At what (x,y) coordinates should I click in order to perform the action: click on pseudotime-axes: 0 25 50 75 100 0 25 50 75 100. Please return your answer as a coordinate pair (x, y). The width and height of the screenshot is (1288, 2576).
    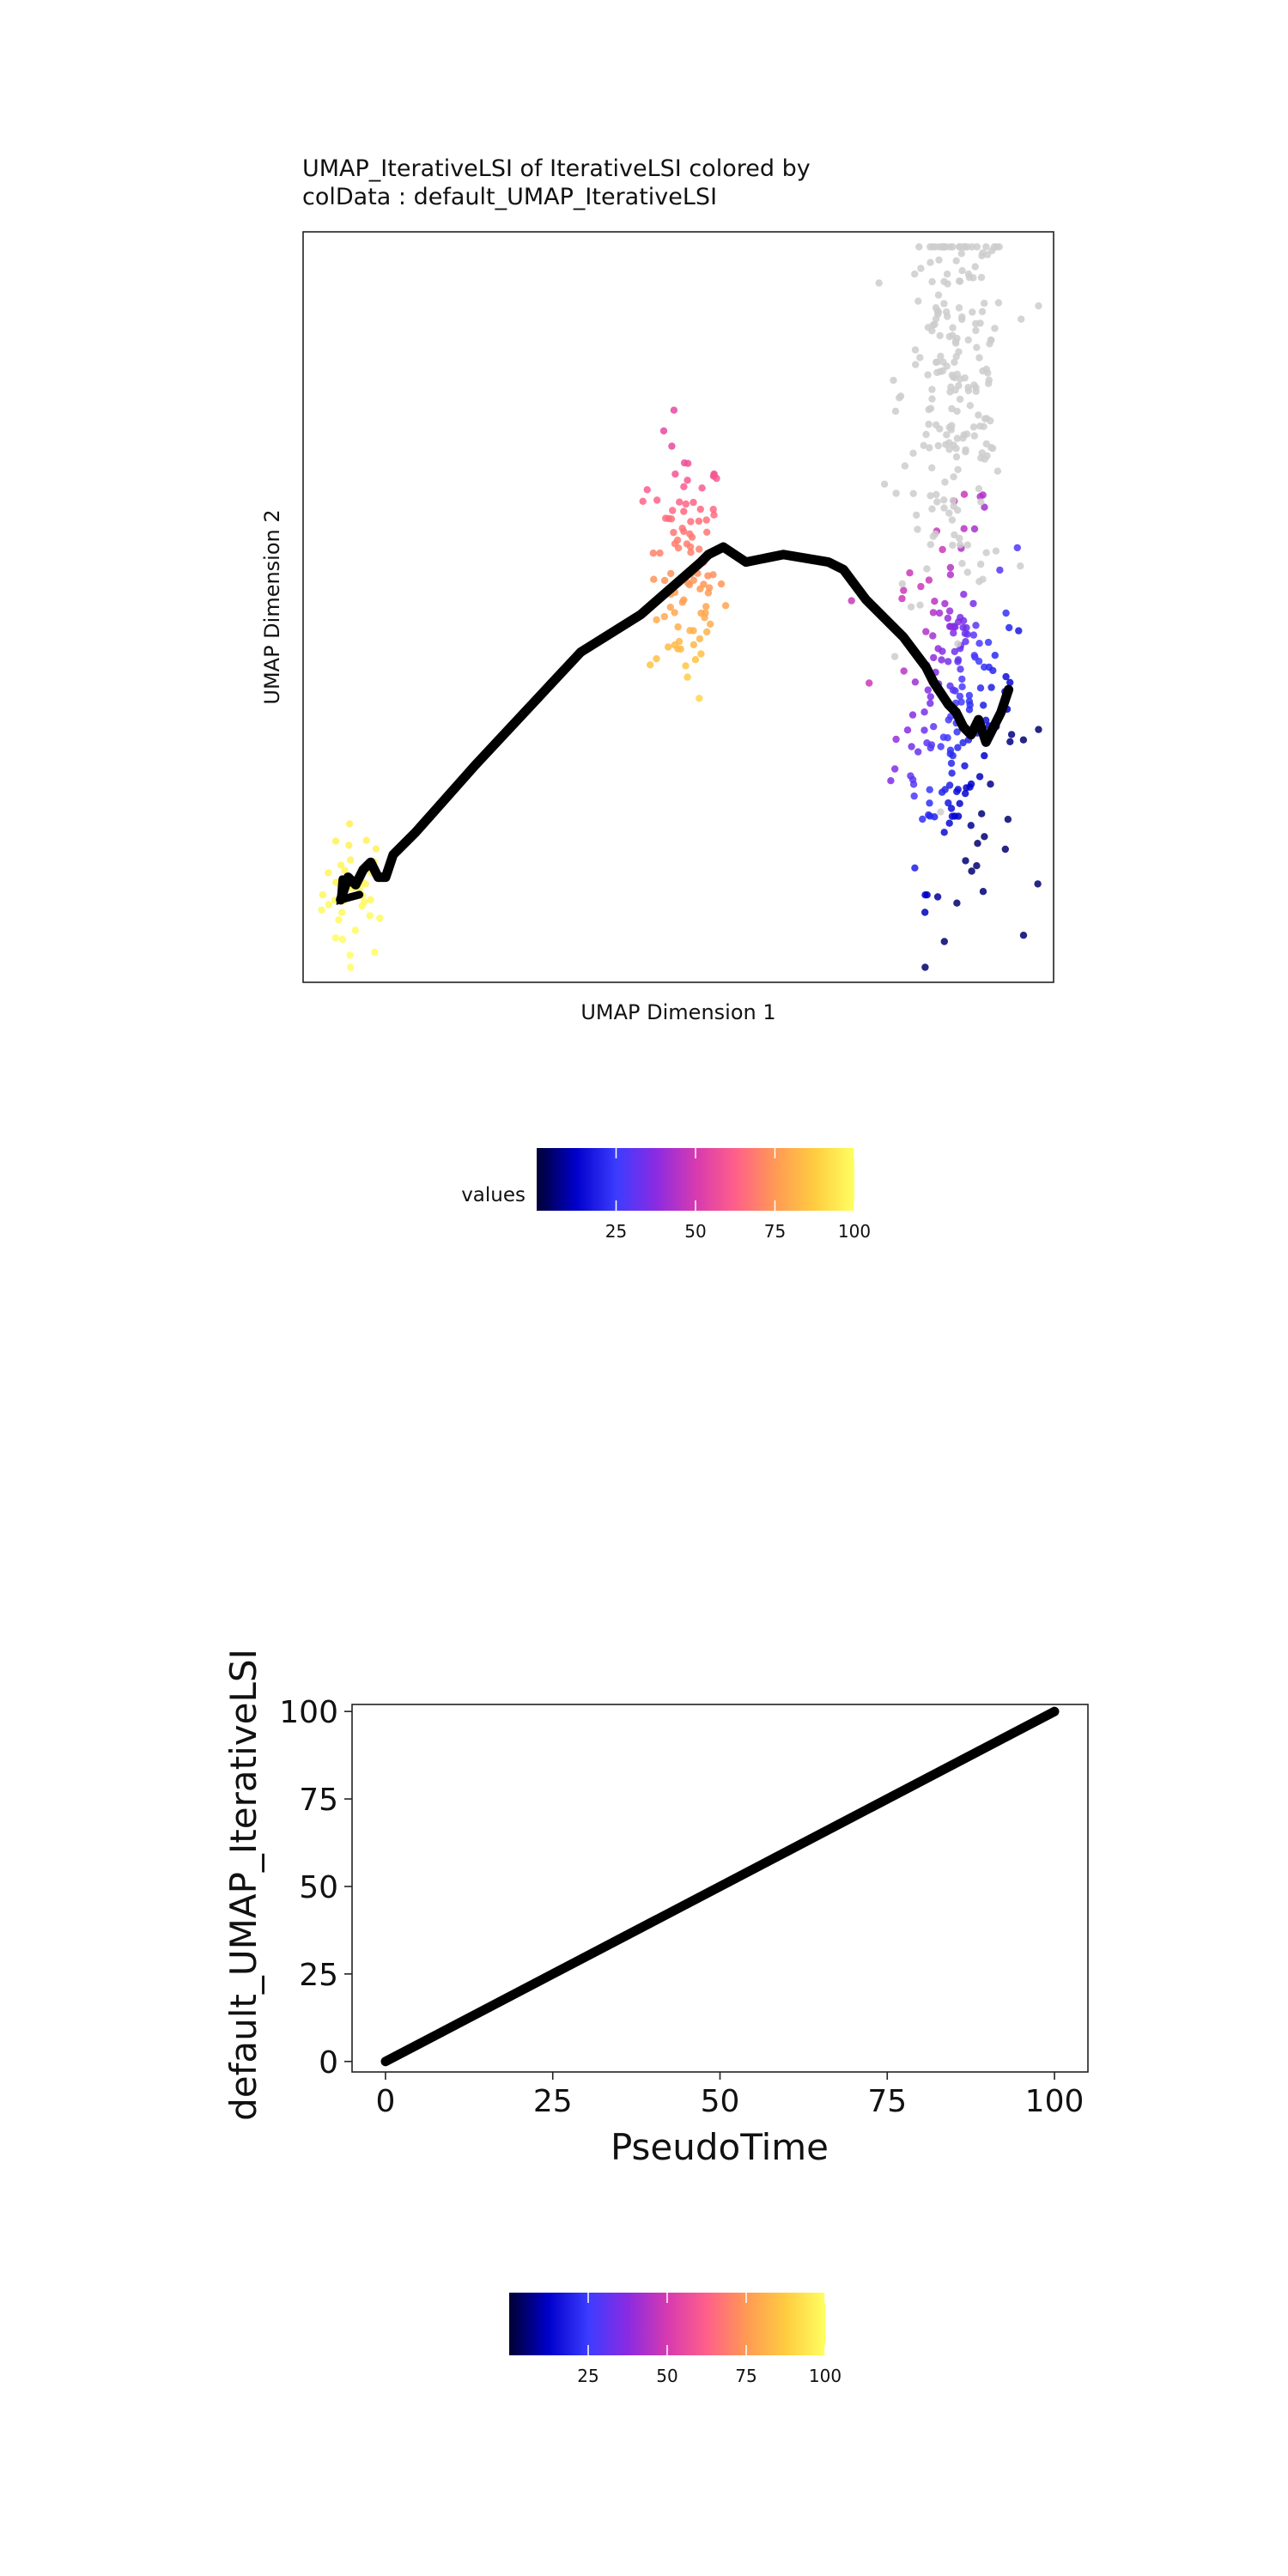
    Looking at the image, I should click on (682, 1907).